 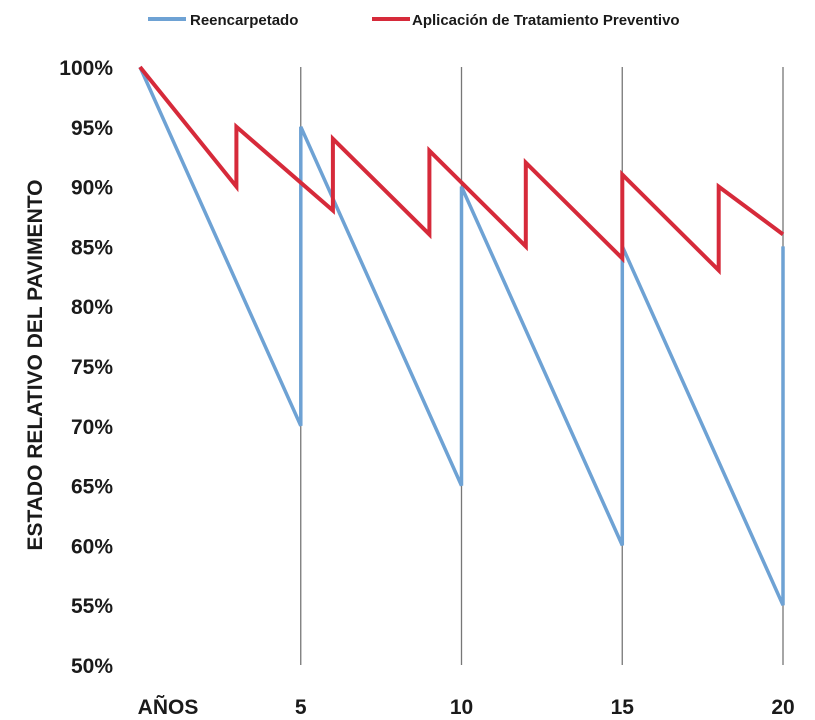 I want to click on legend-label-reencarpetado: Reencarpetado, so click(x=244, y=20).